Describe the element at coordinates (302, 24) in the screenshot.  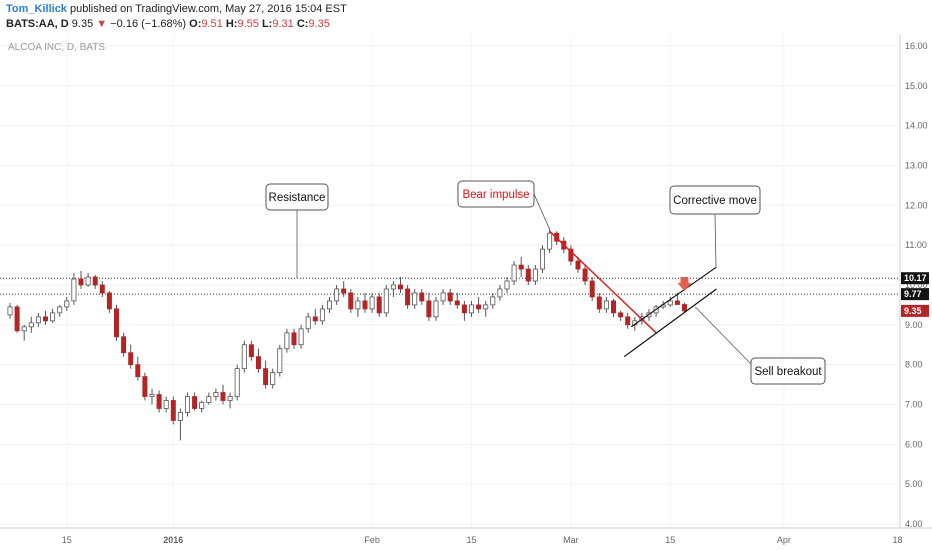
I see `close-label: C:` at that location.